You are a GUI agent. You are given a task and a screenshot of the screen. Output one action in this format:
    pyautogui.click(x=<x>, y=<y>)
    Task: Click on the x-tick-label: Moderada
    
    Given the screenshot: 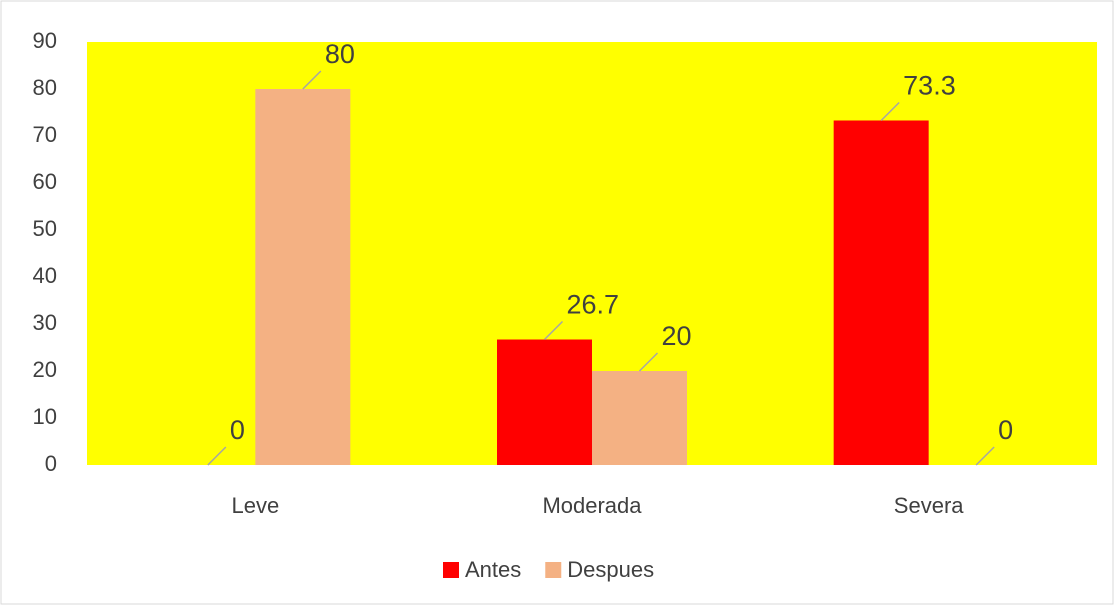 What is the action you would take?
    pyautogui.click(x=592, y=505)
    